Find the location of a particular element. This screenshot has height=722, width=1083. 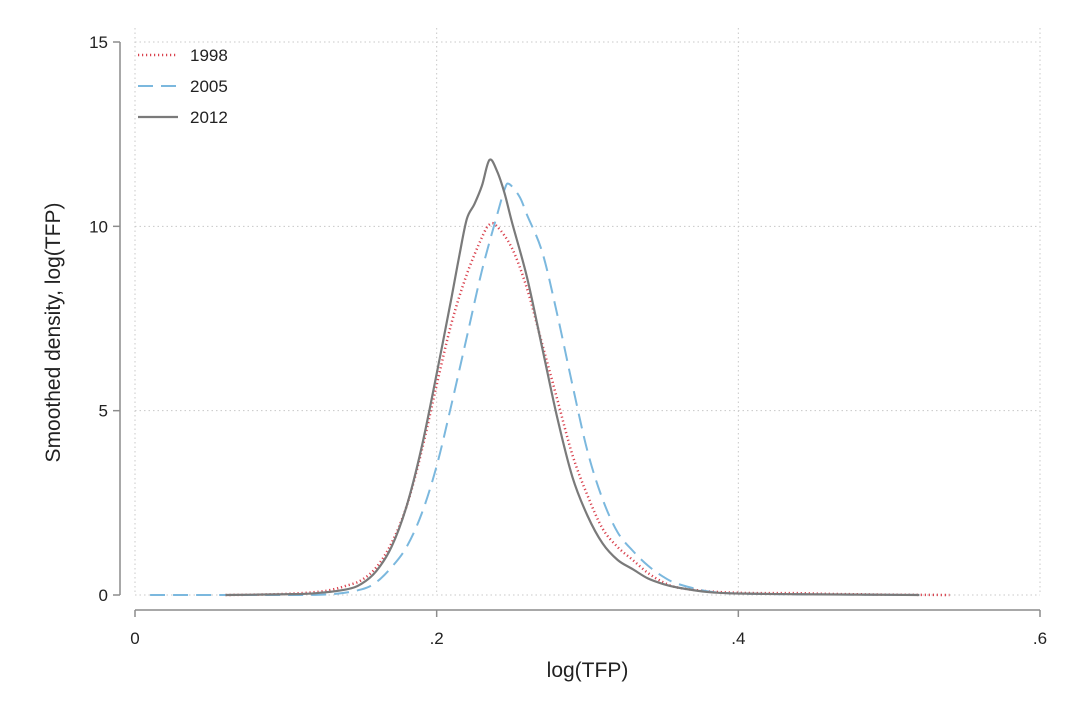

y-axis-title: Smoothed density, log(TFP) is located at coordinates (53, 333).